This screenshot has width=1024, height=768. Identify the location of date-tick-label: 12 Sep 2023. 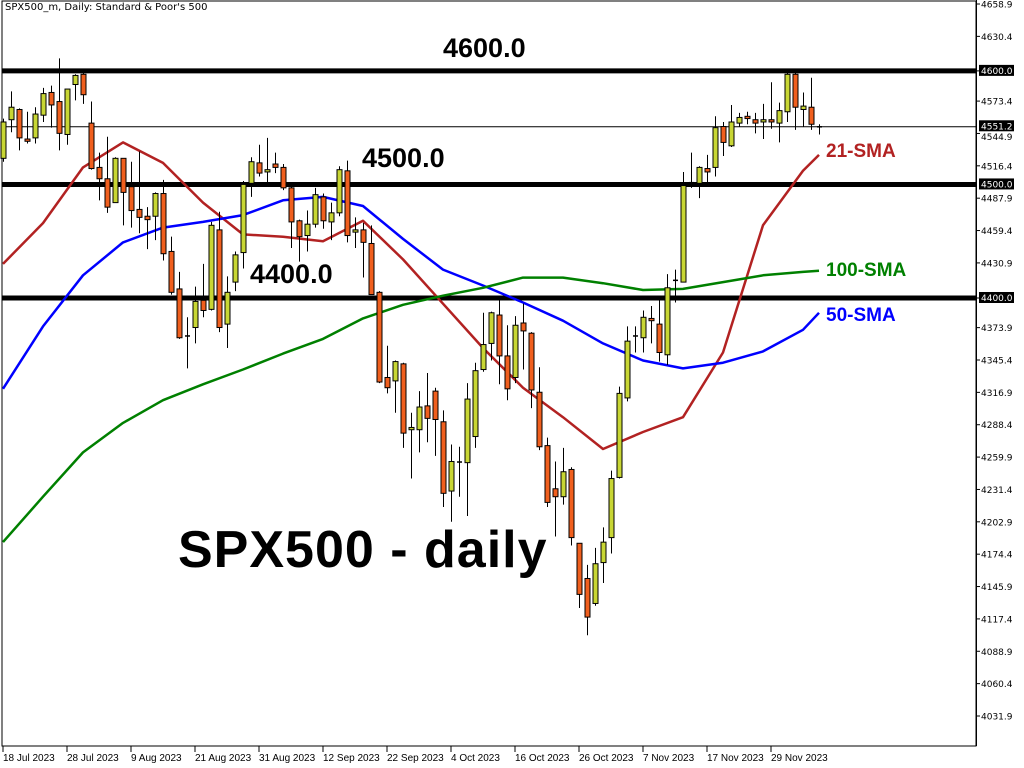
(351, 758).